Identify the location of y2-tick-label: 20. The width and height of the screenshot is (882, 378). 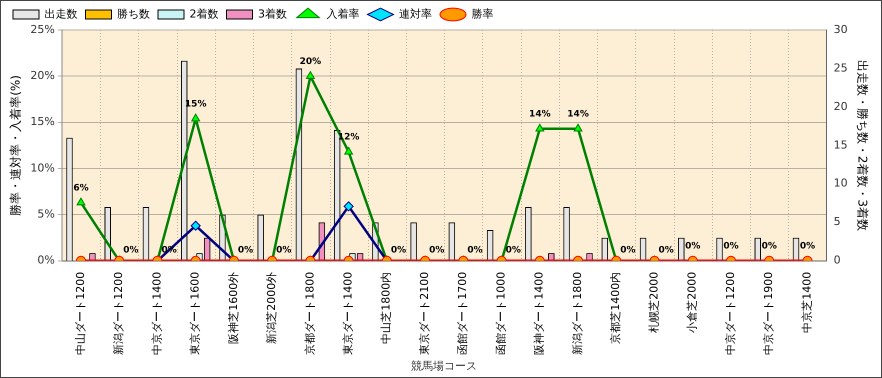
(841, 106).